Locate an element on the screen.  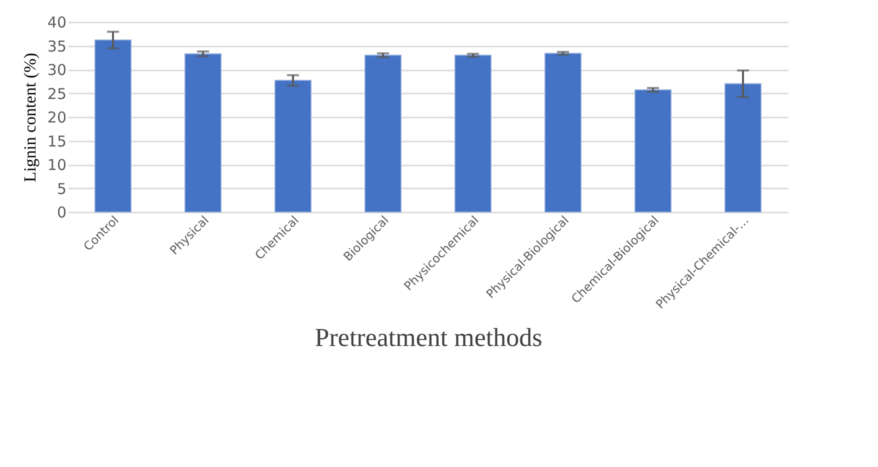
y-tick-label: 5 is located at coordinates (61, 189).